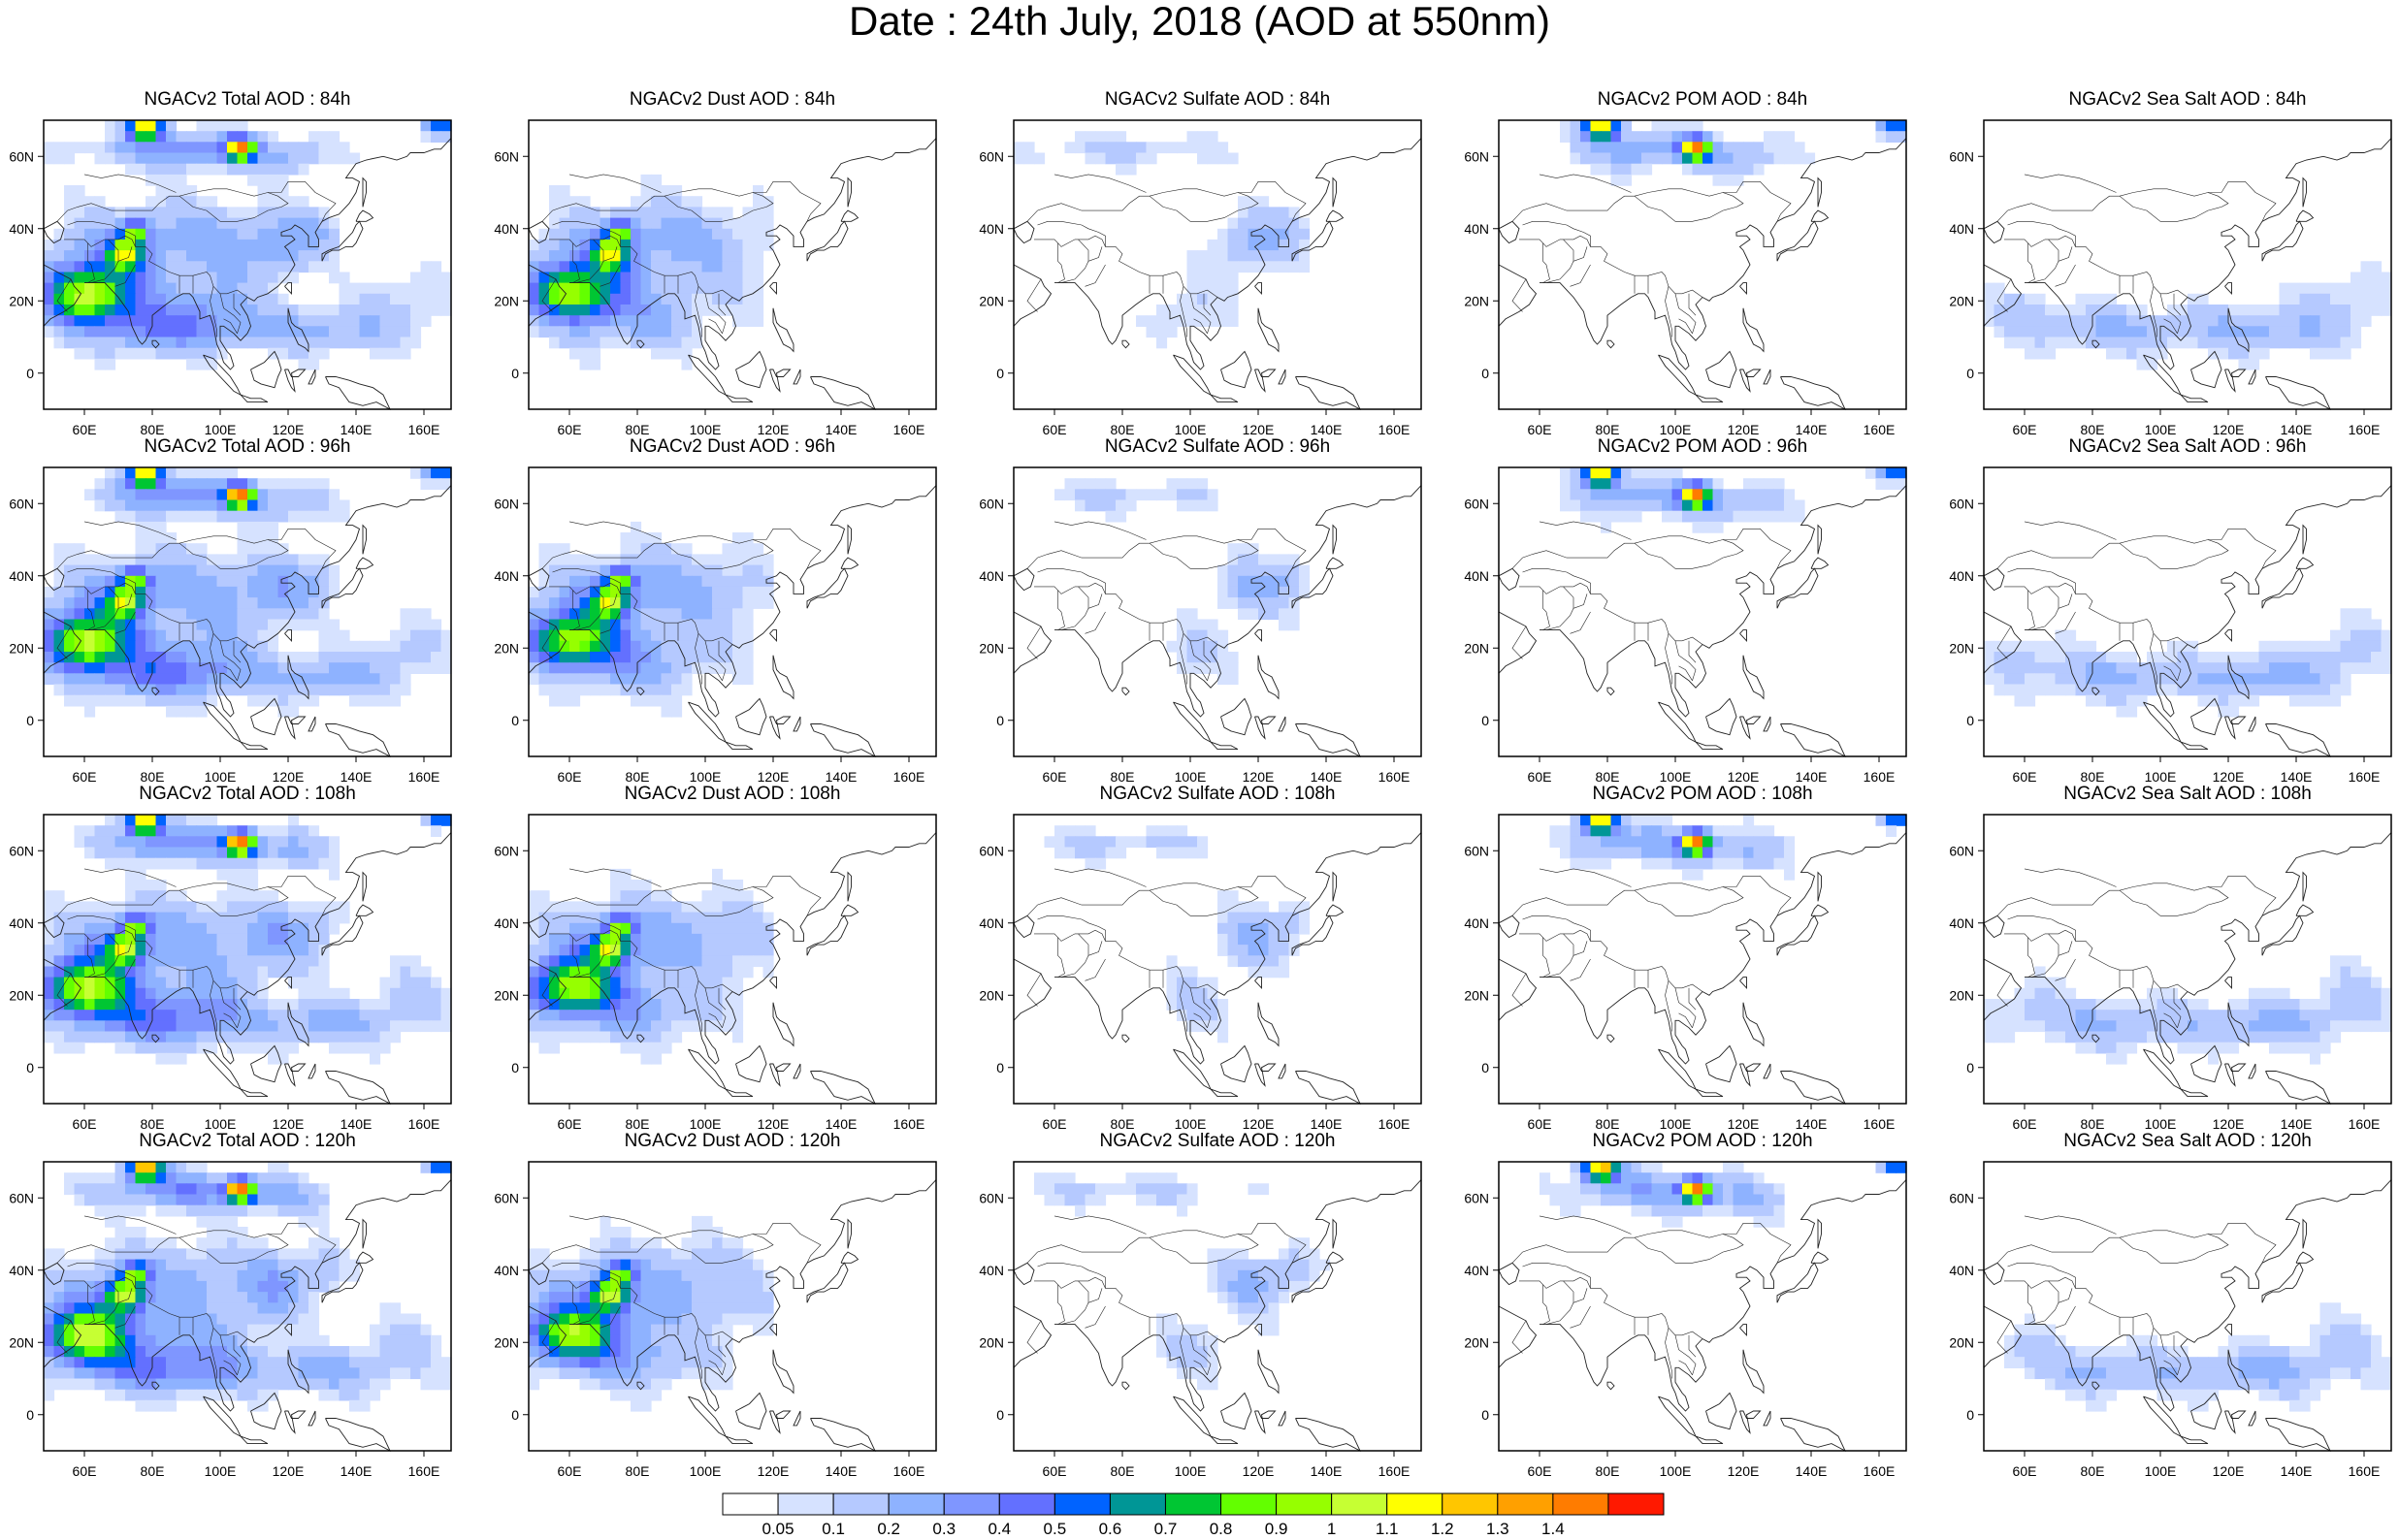 This screenshot has width=2399, height=1540. I want to click on panel-title: NGACv2 Sea Salt AOD : 96h, so click(2188, 447).